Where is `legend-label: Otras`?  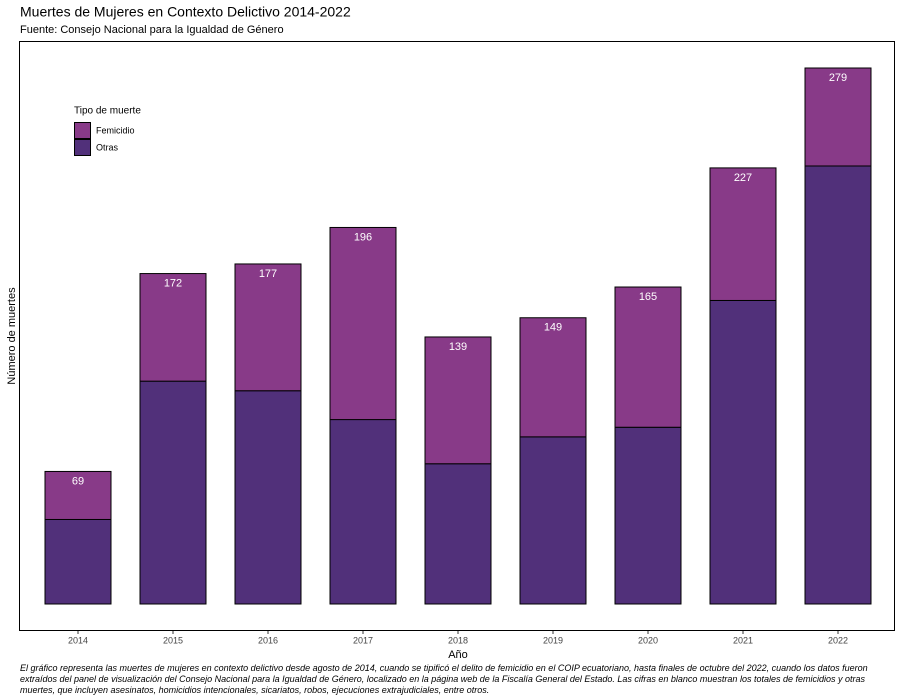 legend-label: Otras is located at coordinates (107, 147).